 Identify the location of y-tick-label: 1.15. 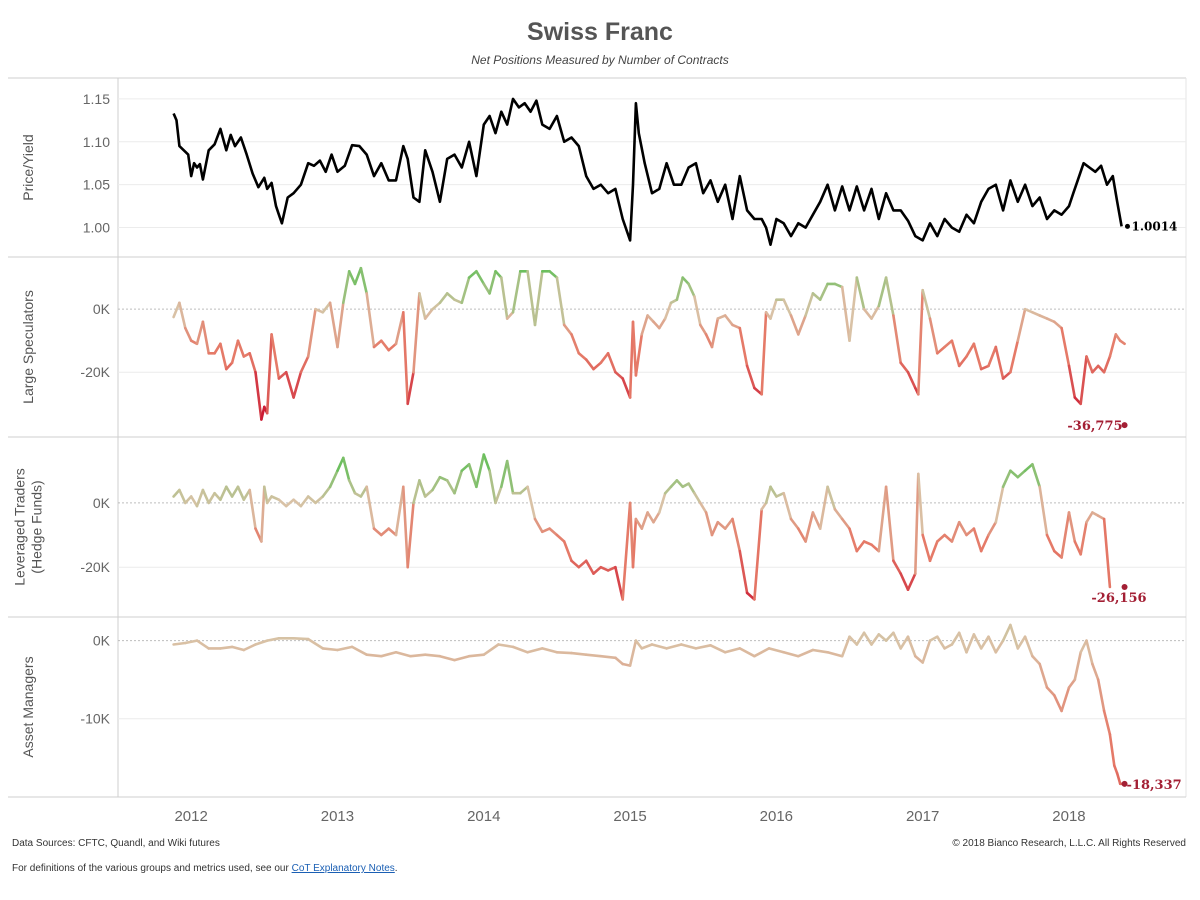
(96, 99).